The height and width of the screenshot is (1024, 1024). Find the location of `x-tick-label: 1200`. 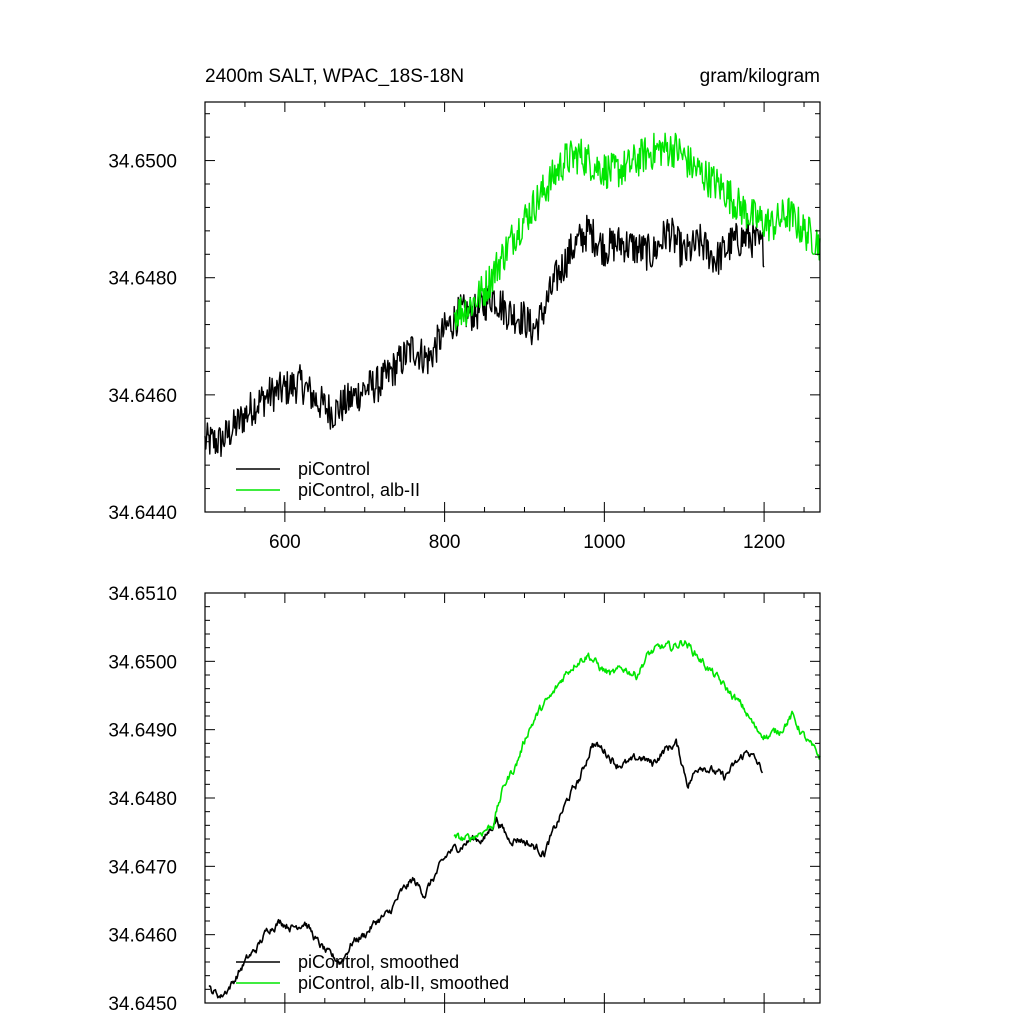

x-tick-label: 1200 is located at coordinates (764, 542).